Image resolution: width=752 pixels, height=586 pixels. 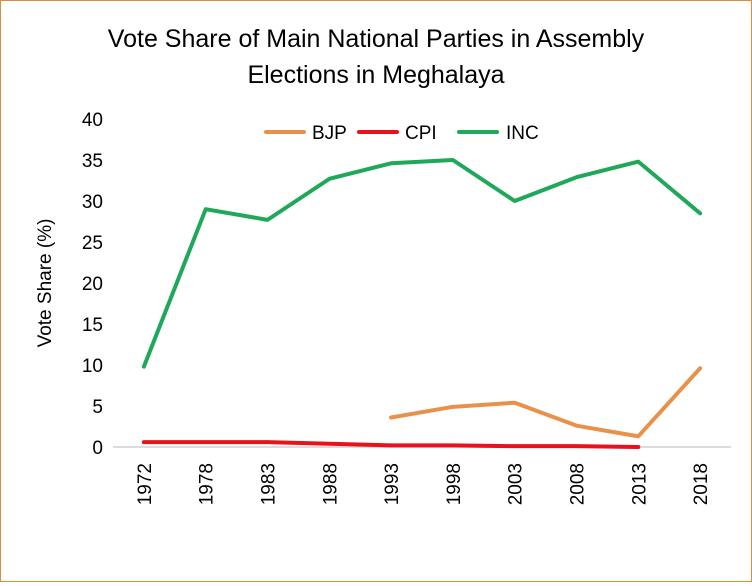 What do you see at coordinates (92, 243) in the screenshot?
I see `y-tick-label: 25` at bounding box center [92, 243].